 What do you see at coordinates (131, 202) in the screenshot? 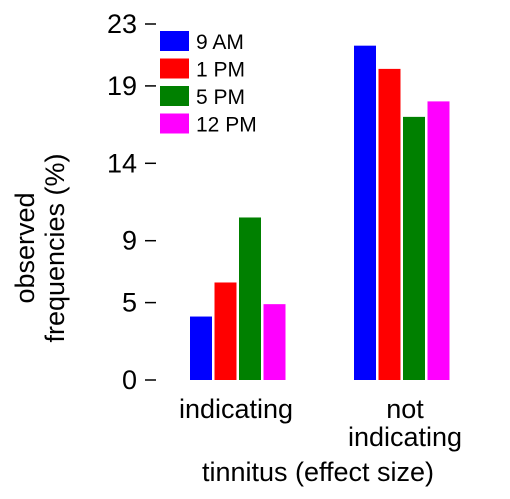
I see `y-axis: 0 5 9 14 19 23` at bounding box center [131, 202].